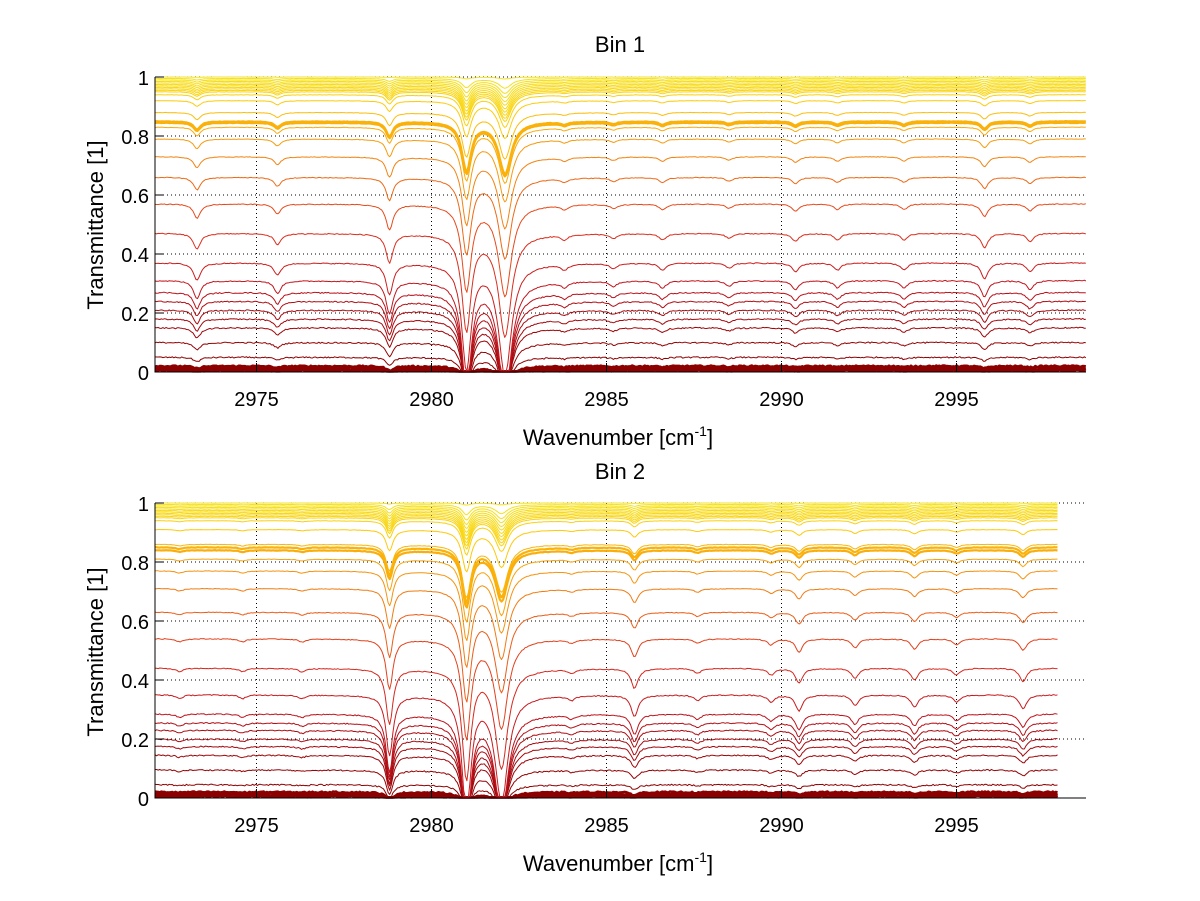 The height and width of the screenshot is (901, 1200). Describe the element at coordinates (620, 44) in the screenshot. I see `chart-title: Bin 1` at that location.